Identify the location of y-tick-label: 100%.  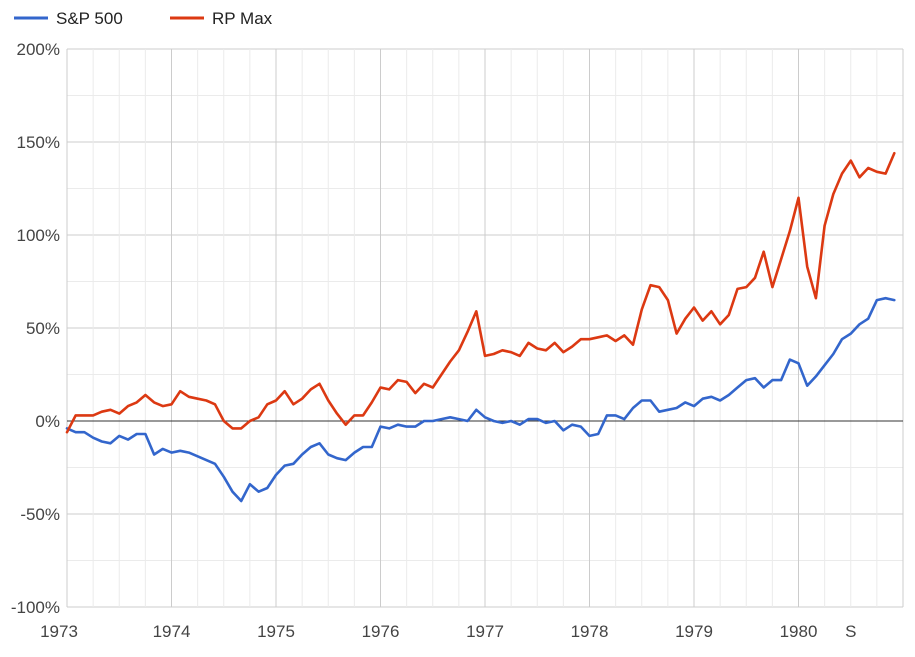
(38, 235).